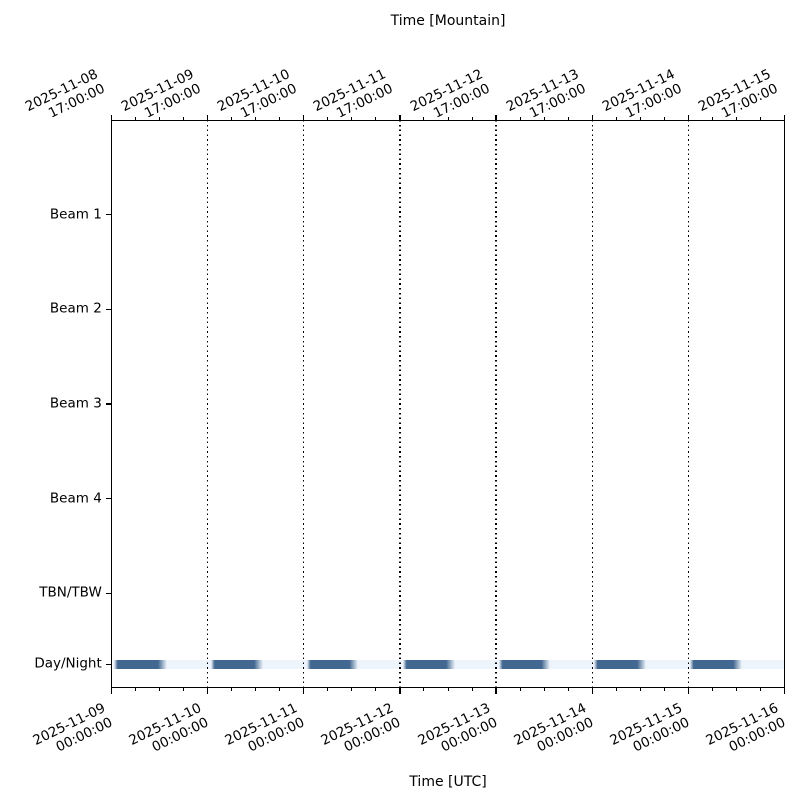 The image size is (800, 800). What do you see at coordinates (746, 731) in the screenshot?
I see `x-tick-label-bottom: 2025-11-16 00:00:00` at bounding box center [746, 731].